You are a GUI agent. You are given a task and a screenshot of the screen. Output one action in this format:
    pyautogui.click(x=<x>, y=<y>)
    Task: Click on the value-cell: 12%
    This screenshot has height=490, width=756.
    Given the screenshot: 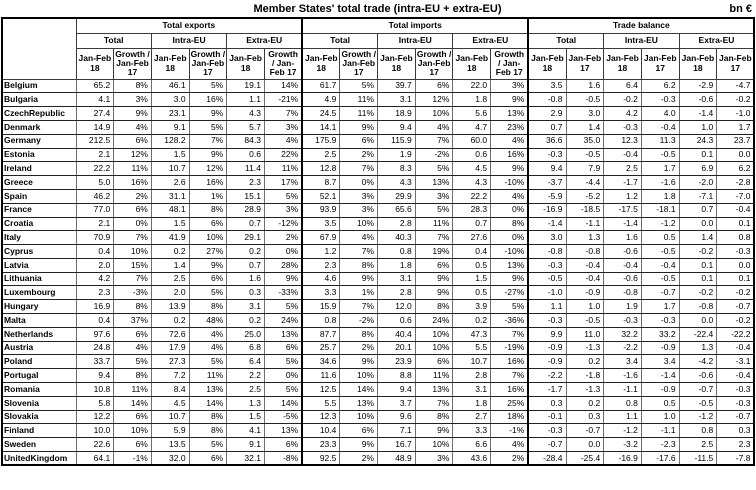 What is the action you would take?
    pyautogui.click(x=208, y=169)
    